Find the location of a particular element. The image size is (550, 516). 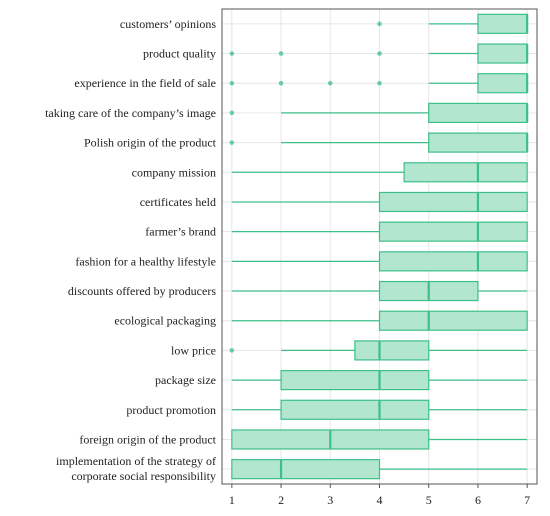

category-label-line: corporate social responsibility is located at coordinates (143, 476).